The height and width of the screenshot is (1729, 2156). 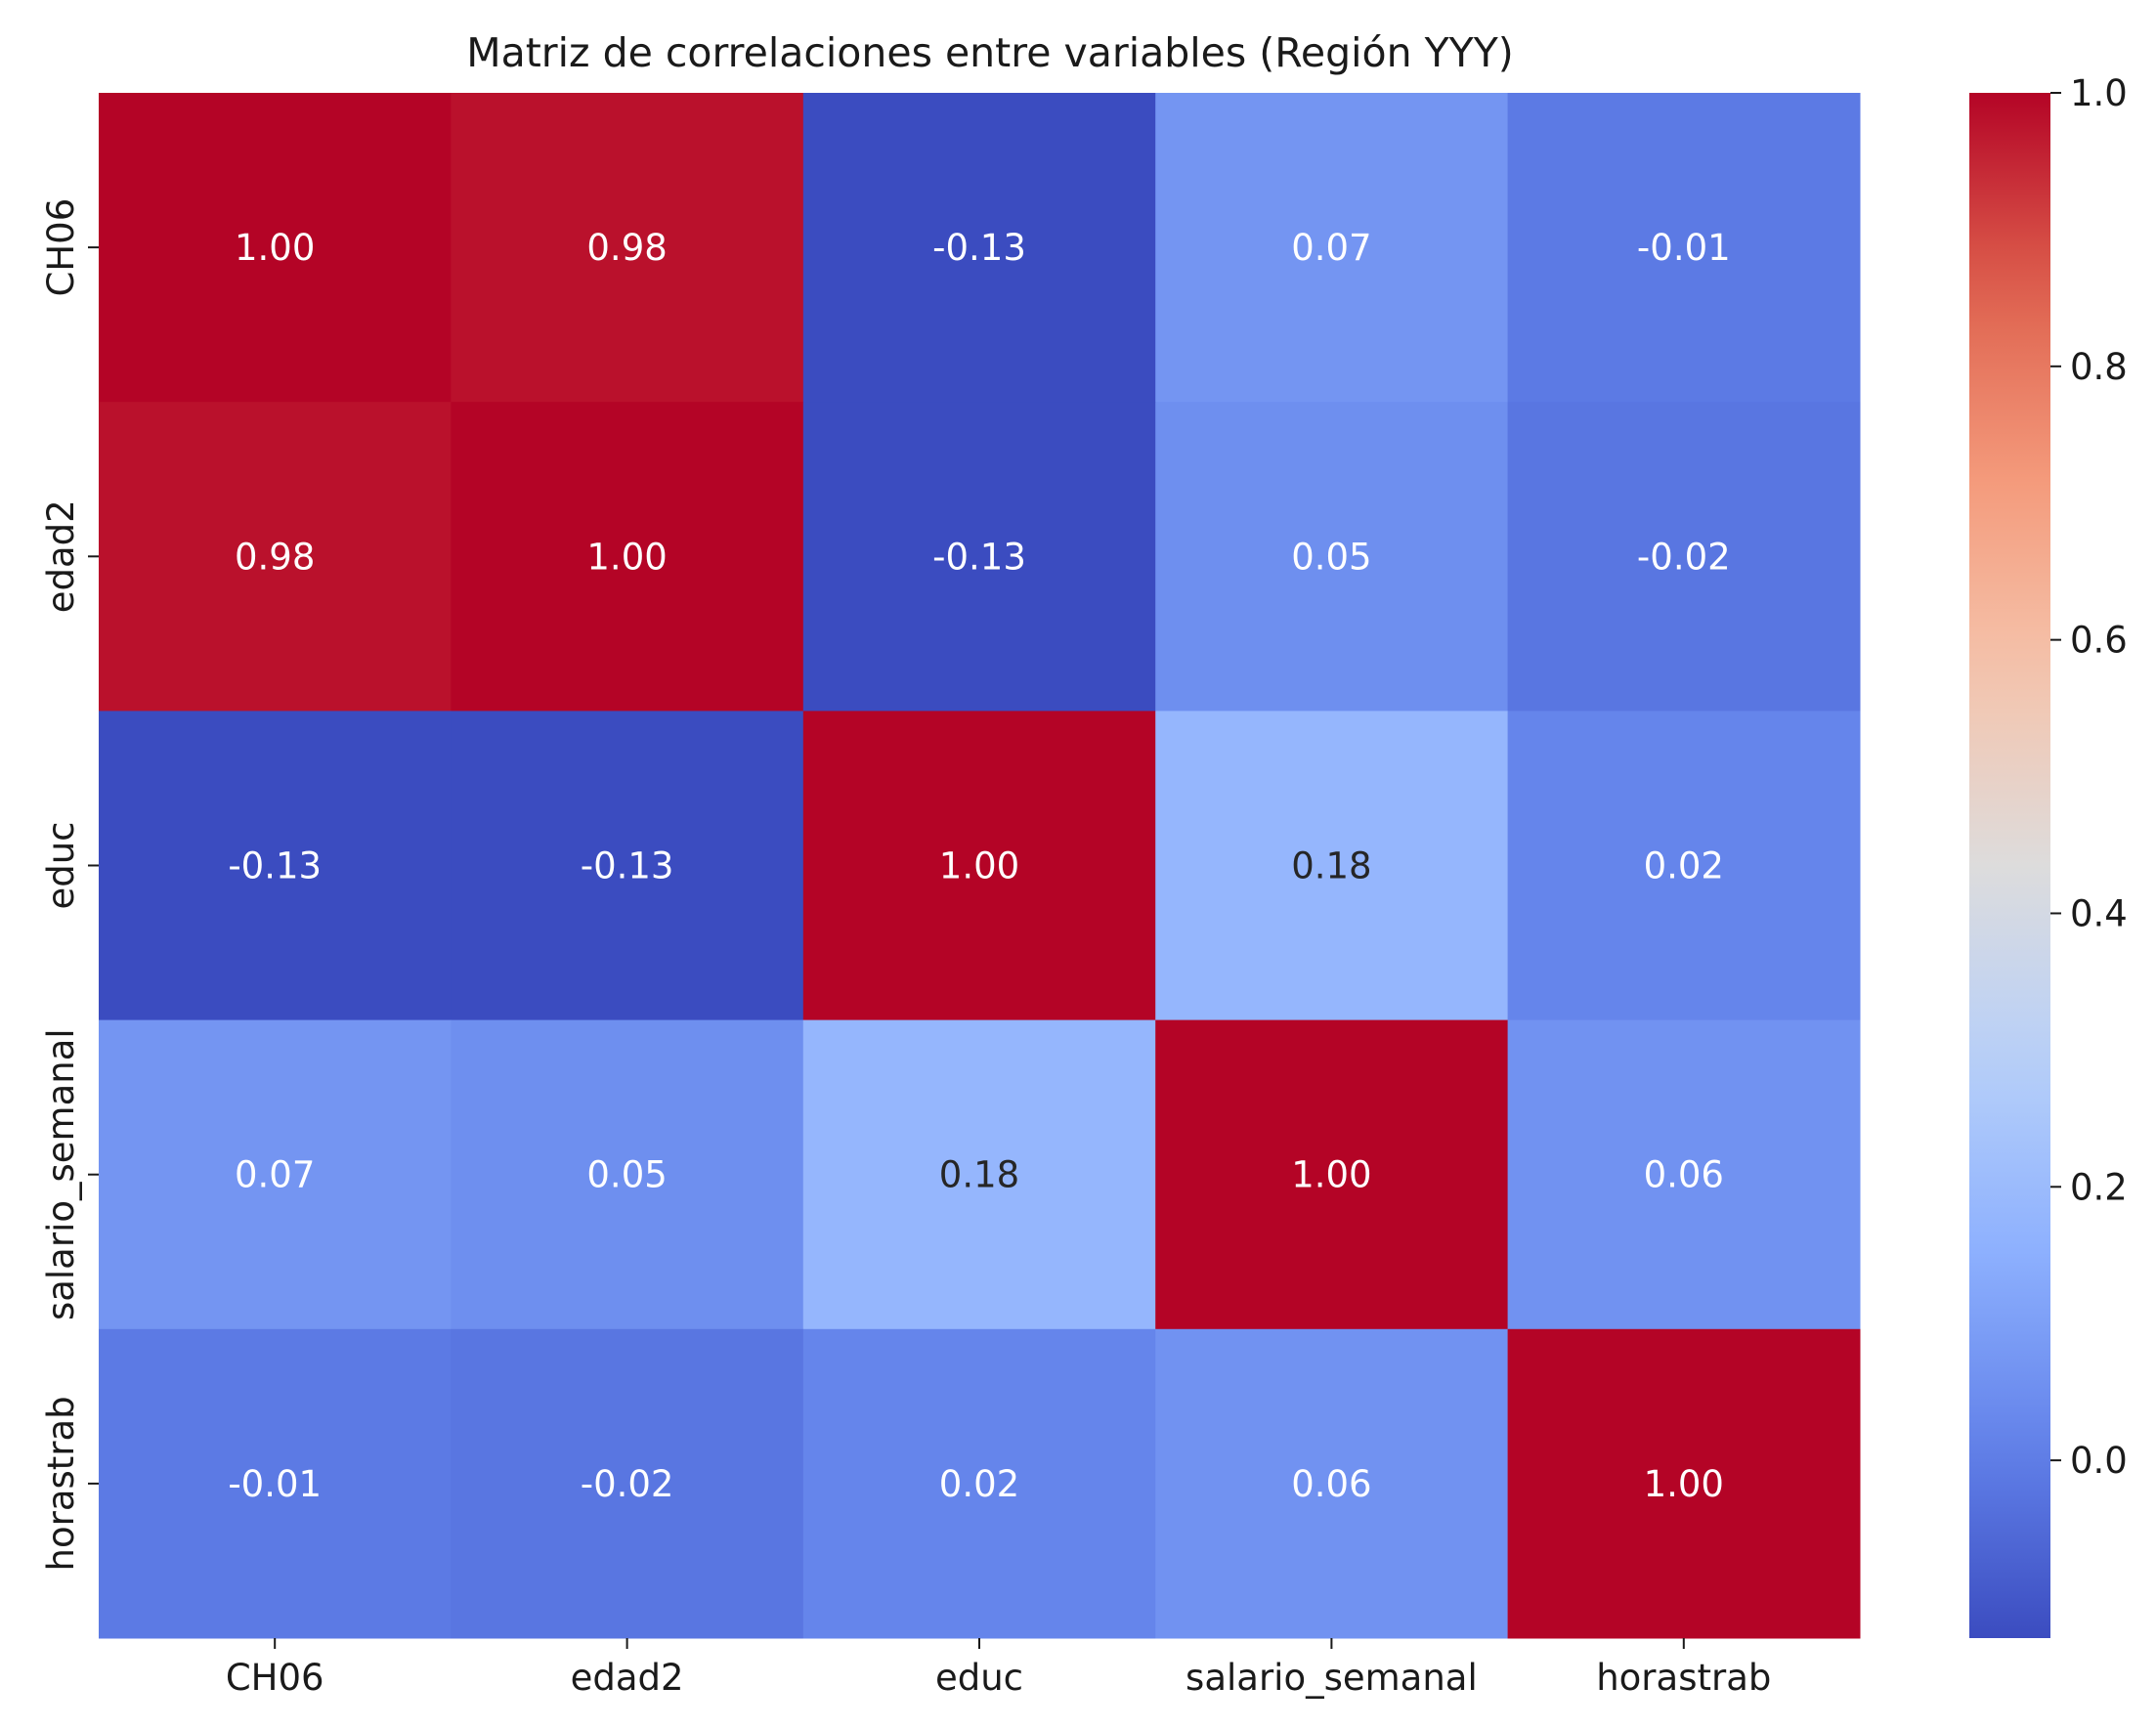 What do you see at coordinates (275, 1678) in the screenshot?
I see `x-tick-label: CH06` at bounding box center [275, 1678].